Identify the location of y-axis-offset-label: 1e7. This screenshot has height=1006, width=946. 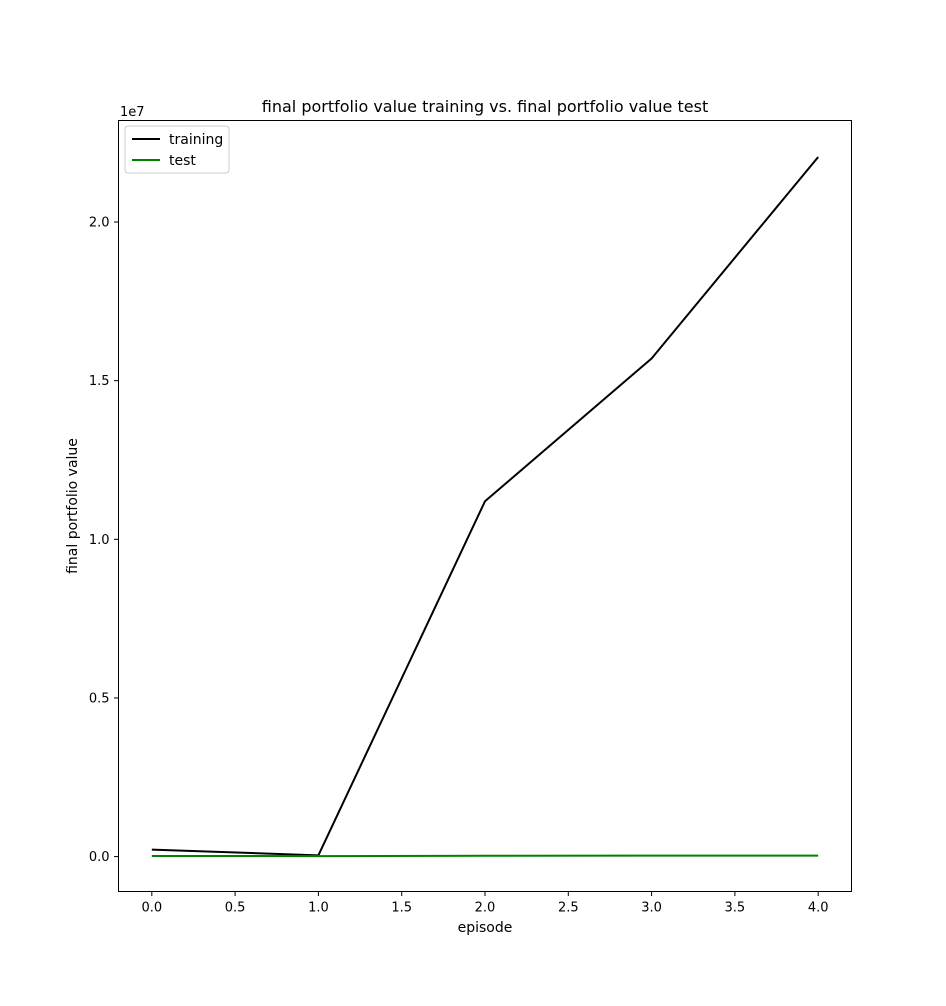
(132, 112).